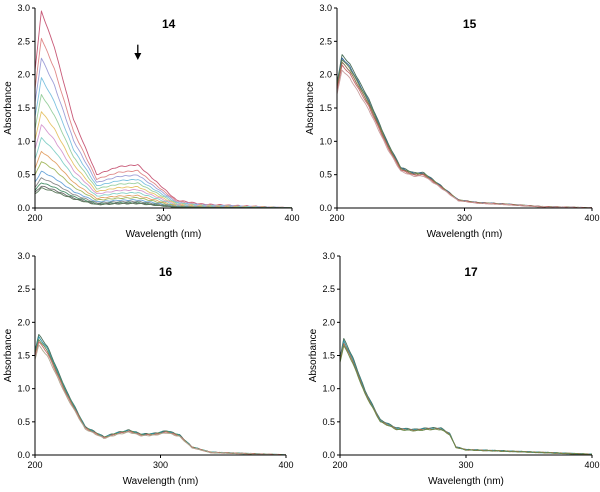 This screenshot has height=492, width=600. What do you see at coordinates (470, 24) in the screenshot?
I see `panel-title: 15` at bounding box center [470, 24].